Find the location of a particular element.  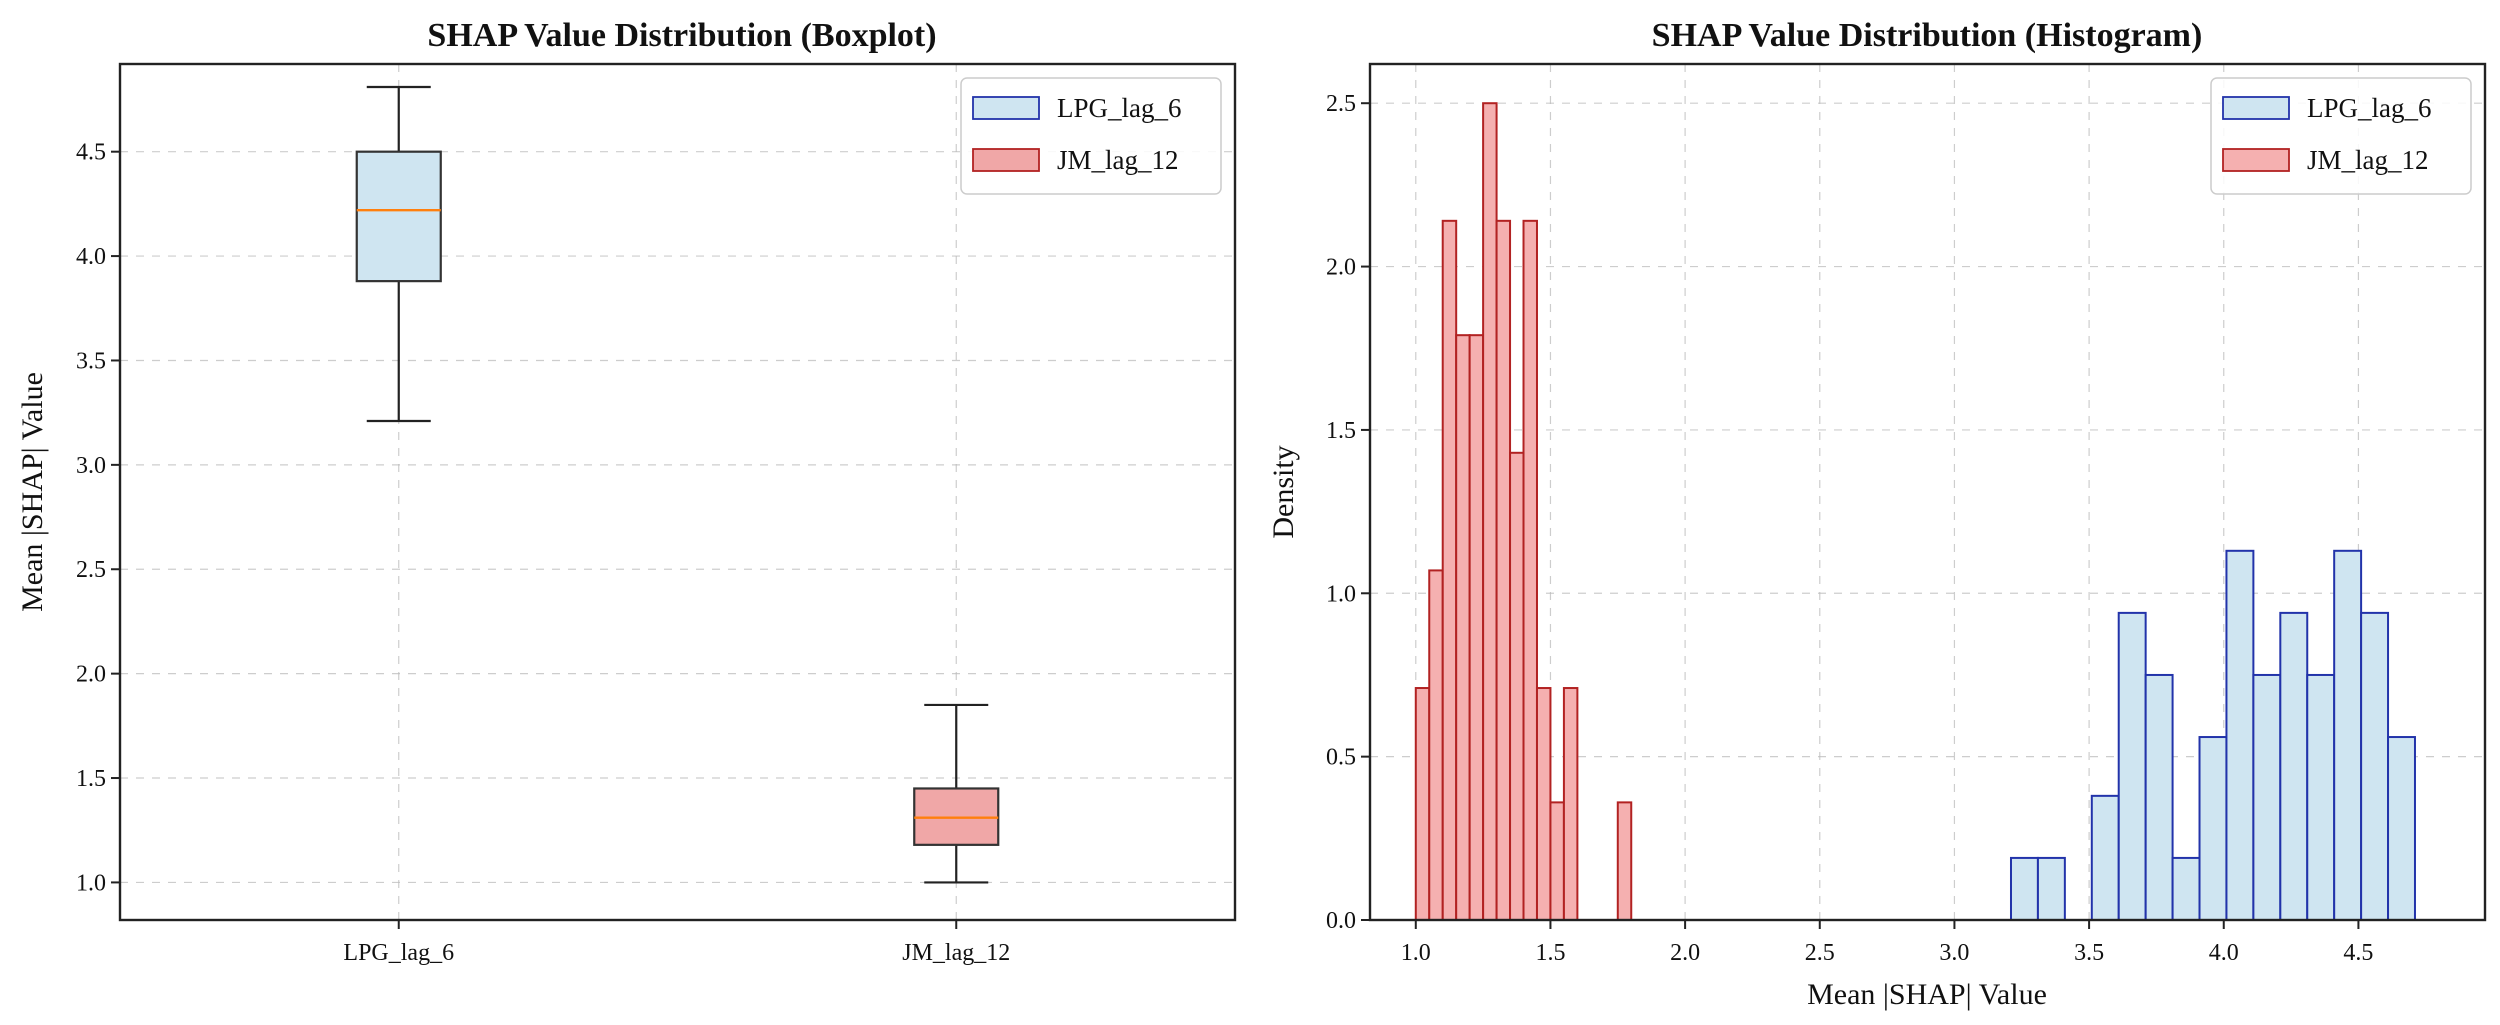

boxplot-legend-label-lpg-lag-6: LPG_lag_6 is located at coordinates (1119, 108).